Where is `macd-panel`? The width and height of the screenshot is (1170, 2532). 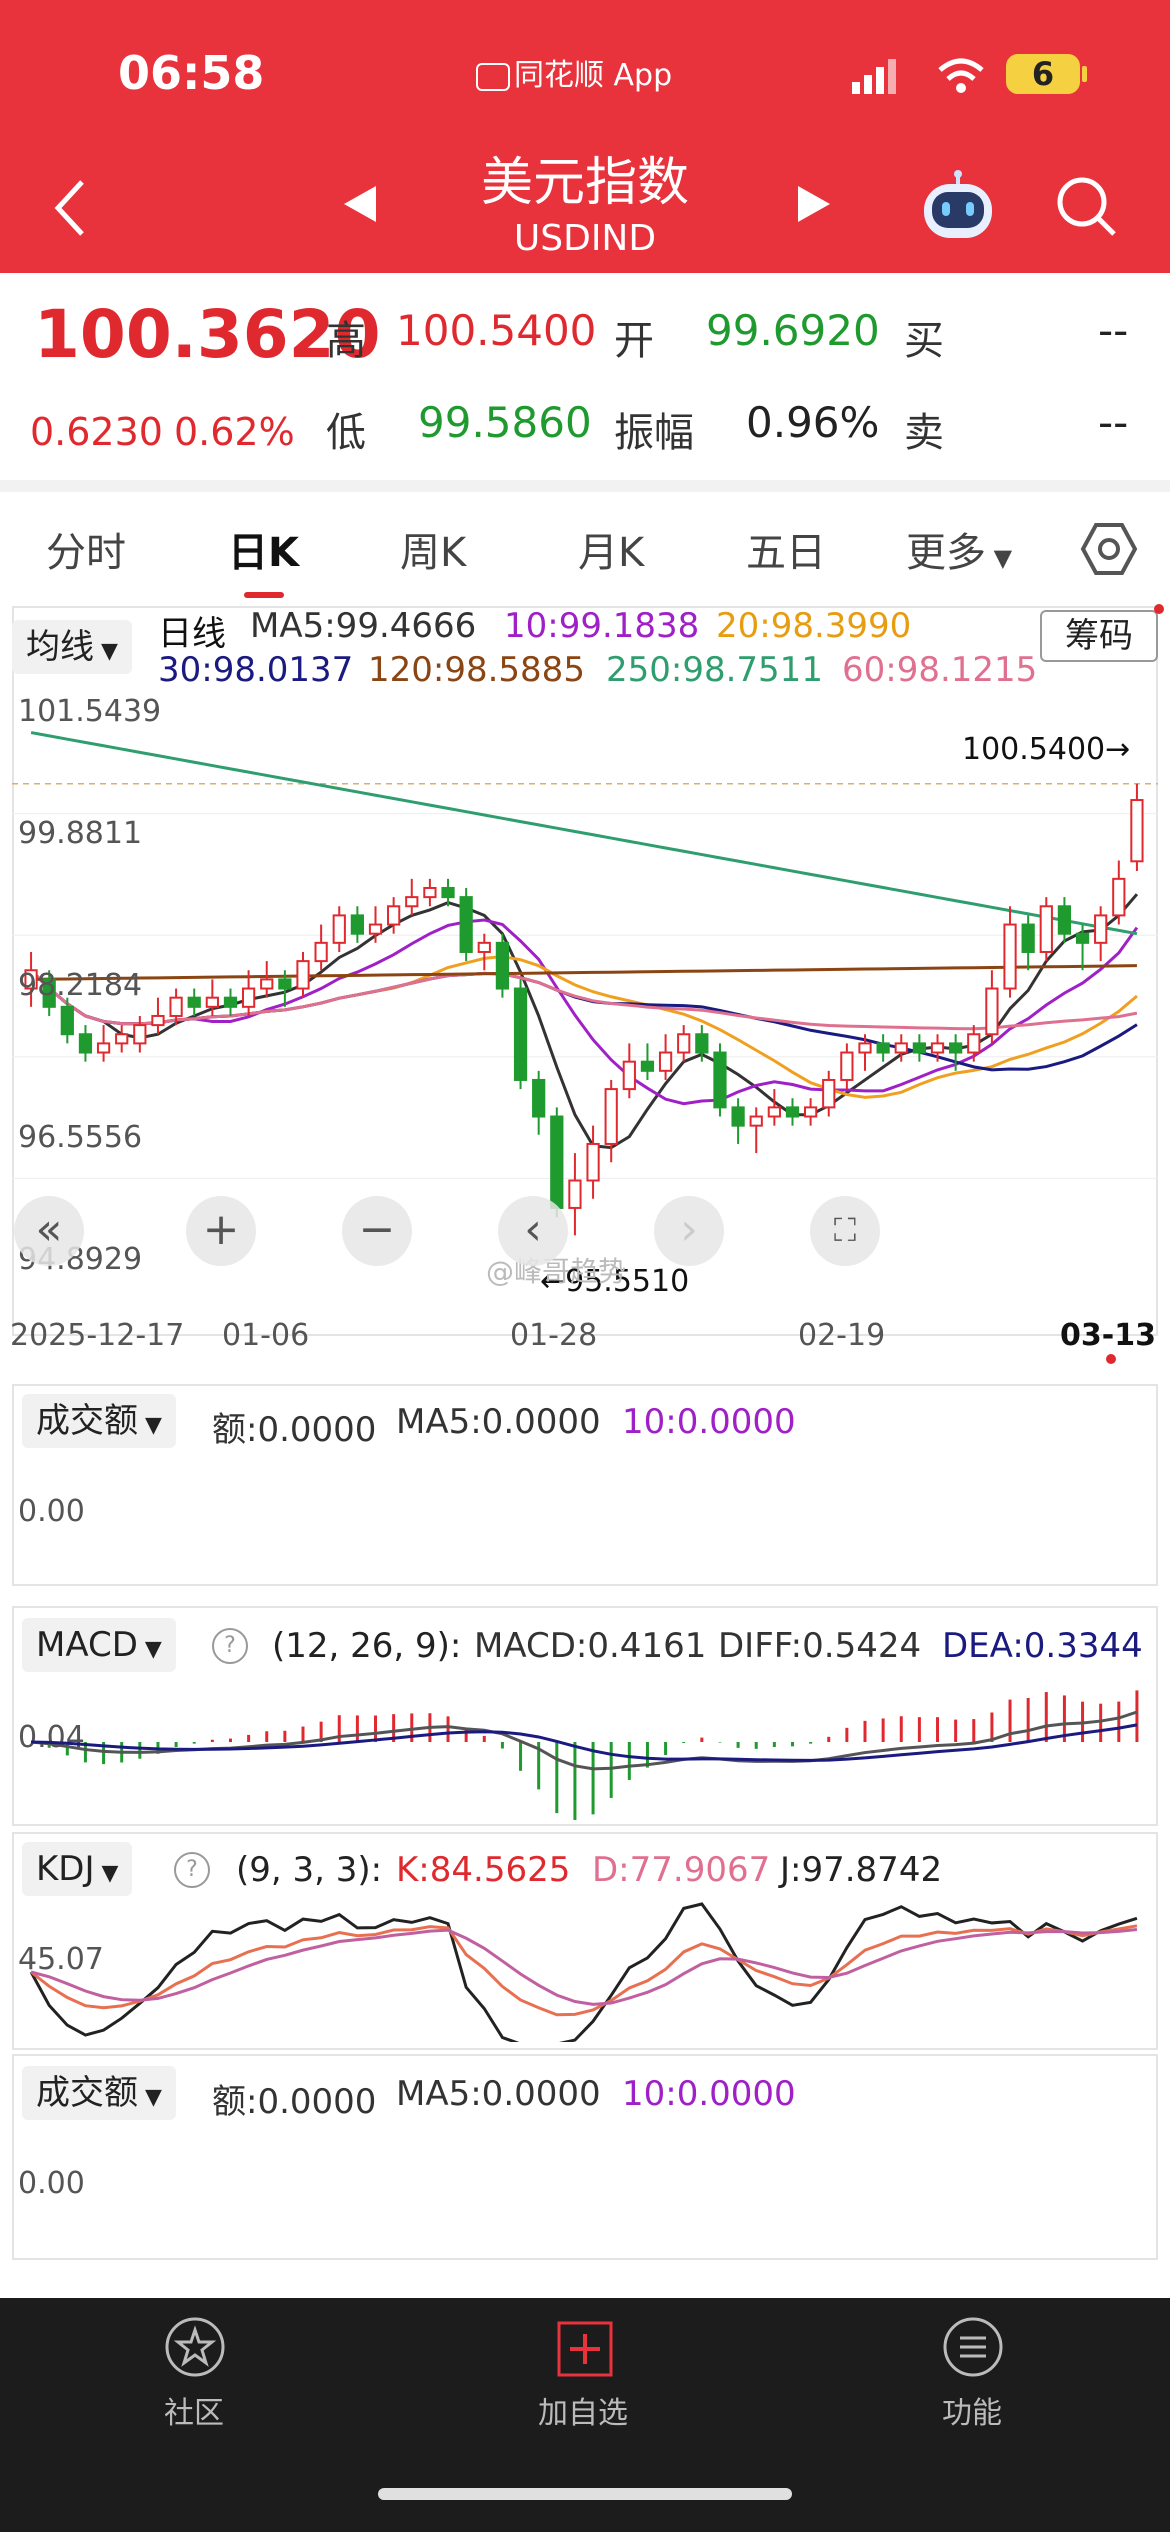 macd-panel is located at coordinates (585, 1716).